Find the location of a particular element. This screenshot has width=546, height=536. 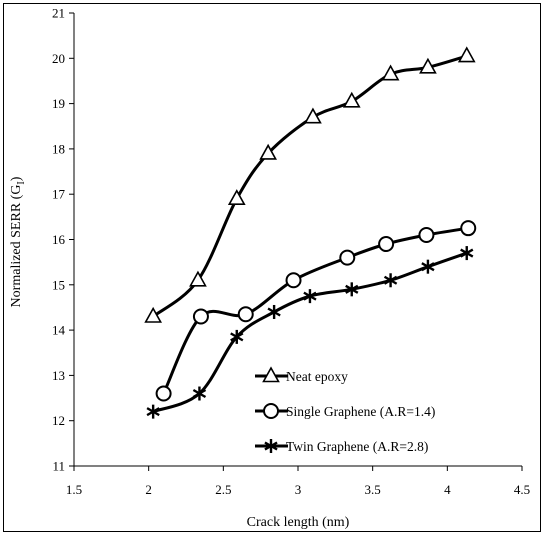

y-axis-label-close: ) is located at coordinates (16, 178).